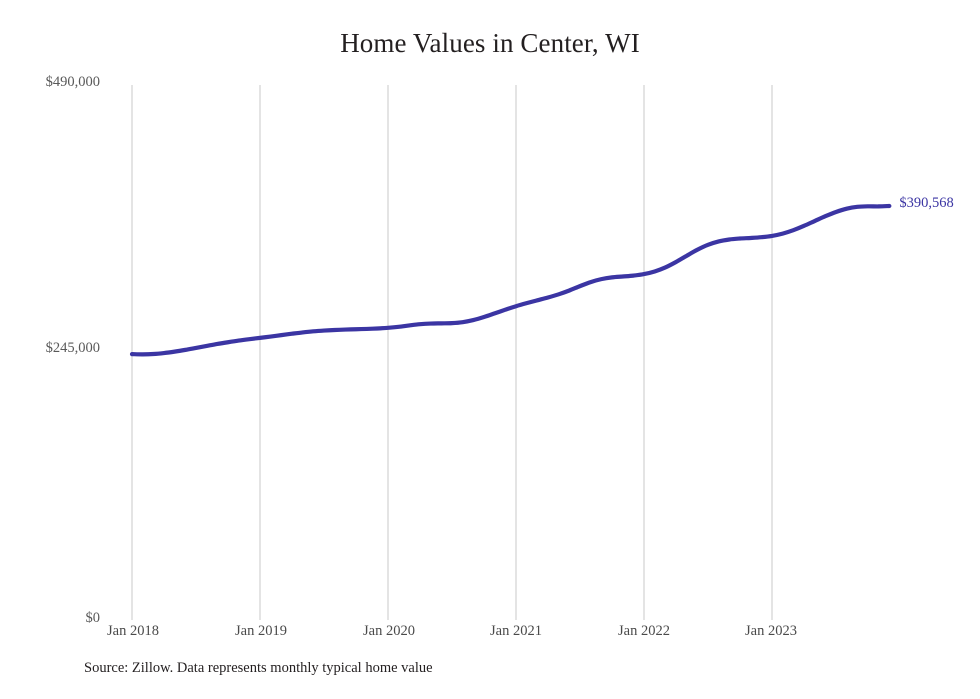 The image size is (980, 699). Describe the element at coordinates (644, 631) in the screenshot. I see `x-axis-tick-label-jan-2022: Jan 2022` at that location.